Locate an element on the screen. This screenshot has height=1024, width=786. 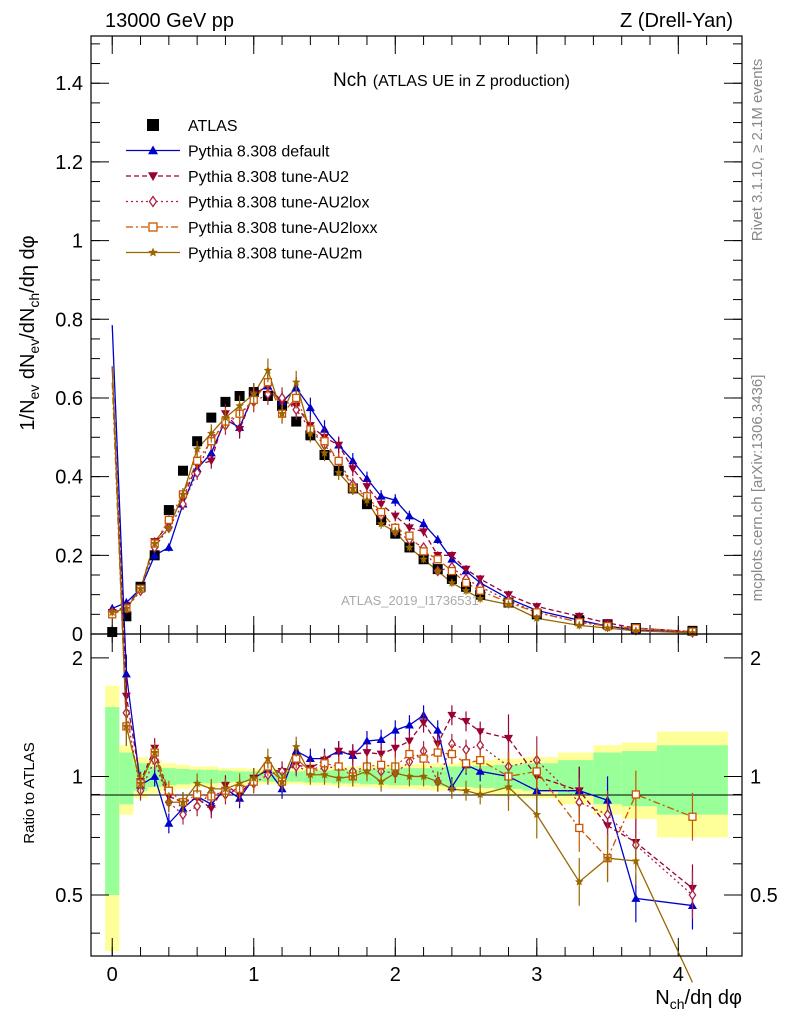
data-point-AU2lox is located at coordinates (296, 410).